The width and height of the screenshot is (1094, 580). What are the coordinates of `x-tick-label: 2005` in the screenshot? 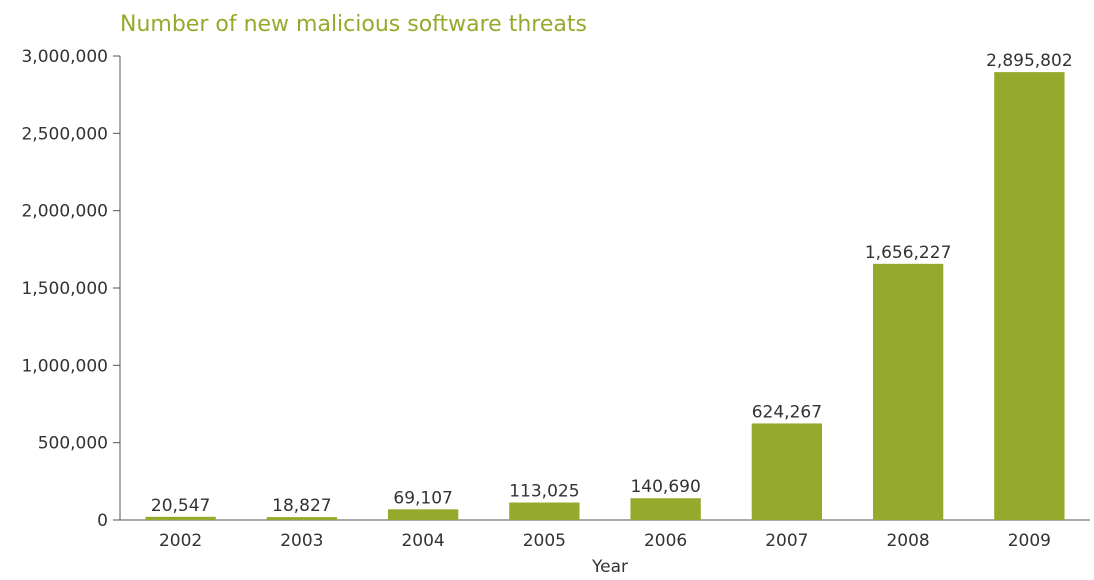 It's located at (544, 541).